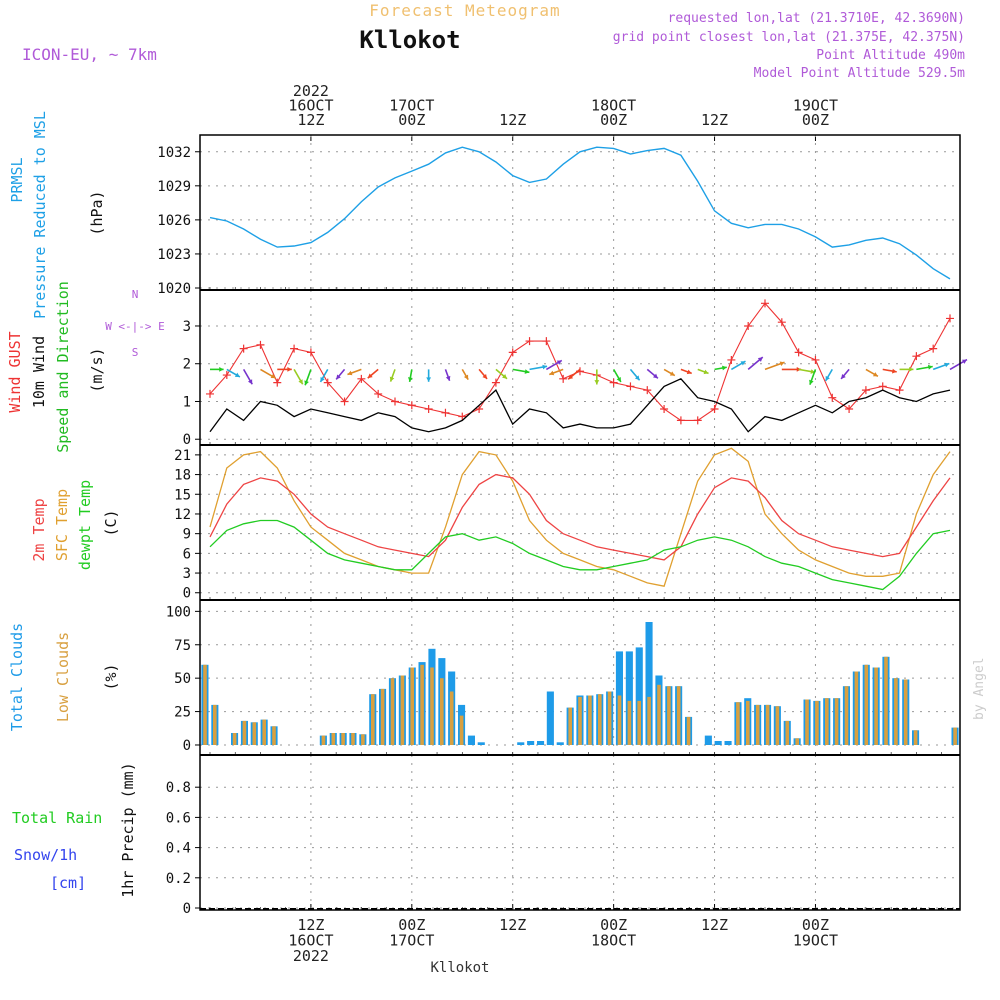 The width and height of the screenshot is (1000, 1000). Describe the element at coordinates (187, 554) in the screenshot. I see `y-tick-label: 6` at that location.